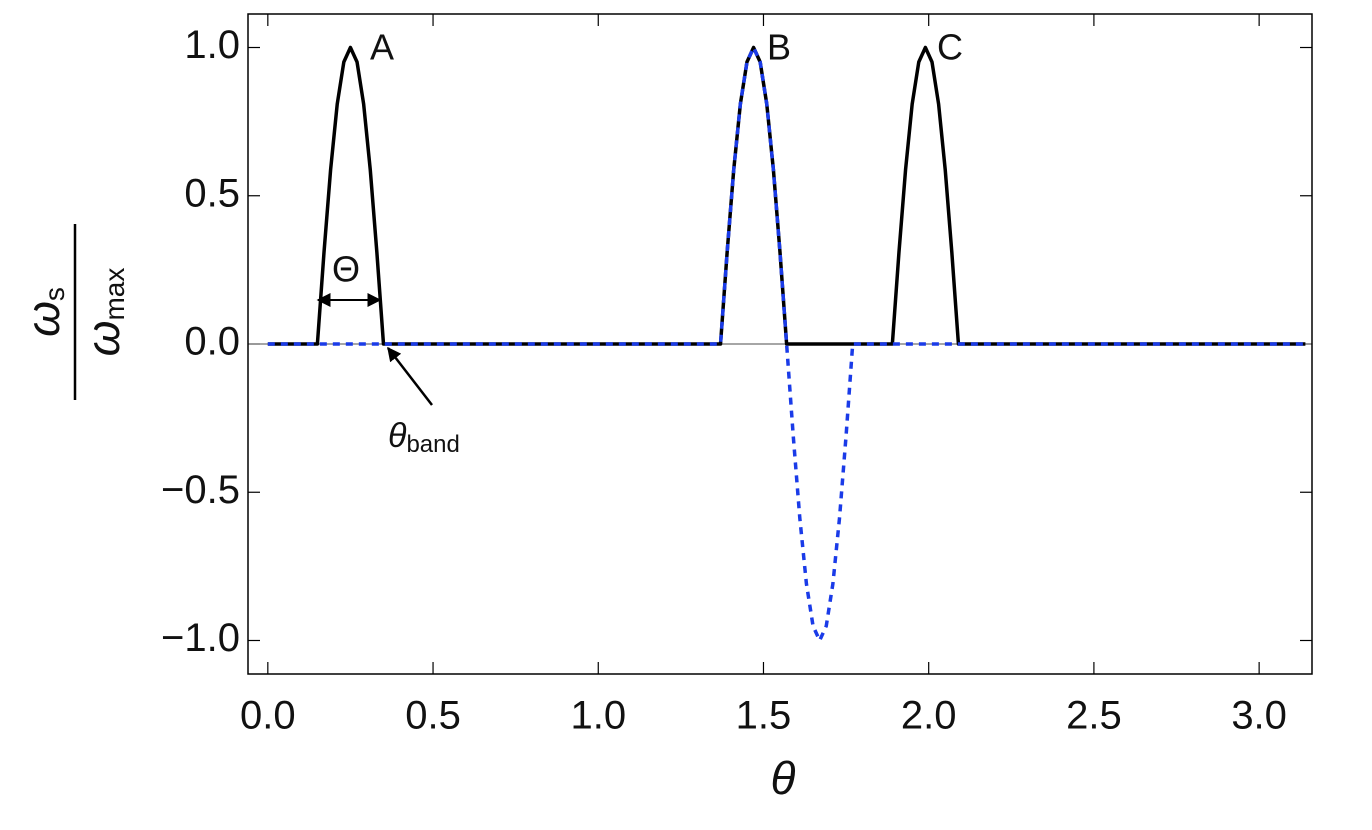 This screenshot has width=1372, height=830. Describe the element at coordinates (598, 716) in the screenshot. I see `x-tick-label: 1.0` at that location.